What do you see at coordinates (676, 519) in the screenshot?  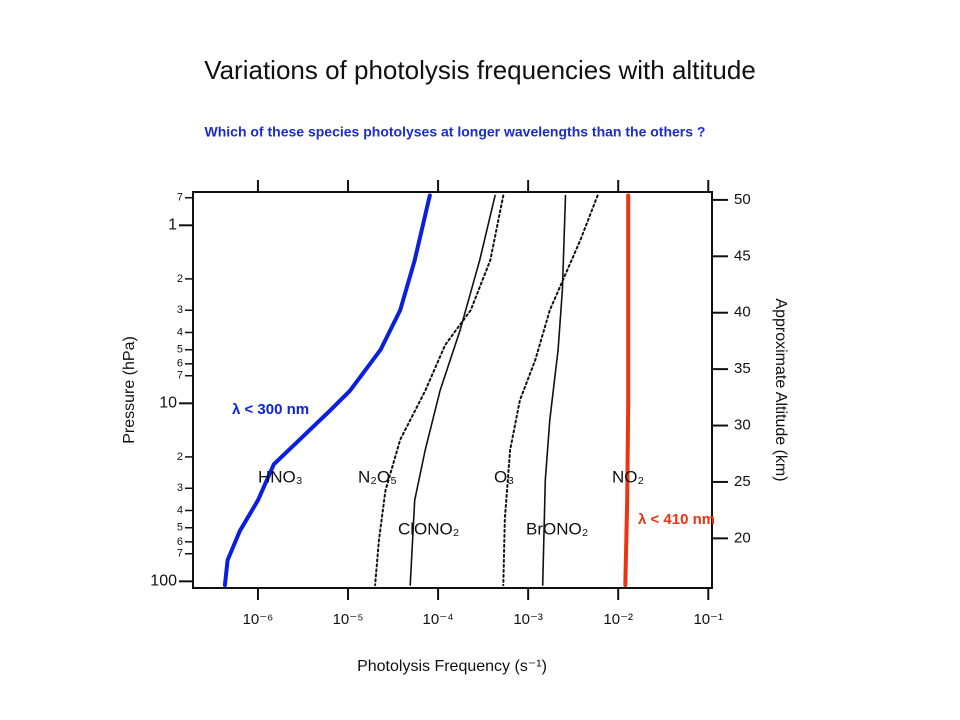 I see `annotation: λ < 410 nm` at bounding box center [676, 519].